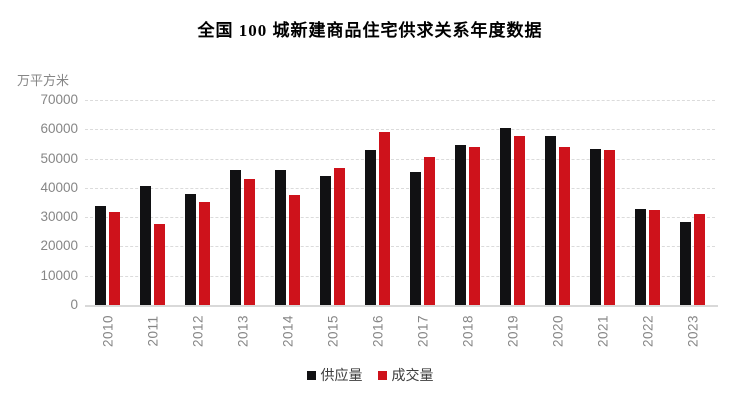  I want to click on legend-item-transaction: 成交量, so click(405, 375).